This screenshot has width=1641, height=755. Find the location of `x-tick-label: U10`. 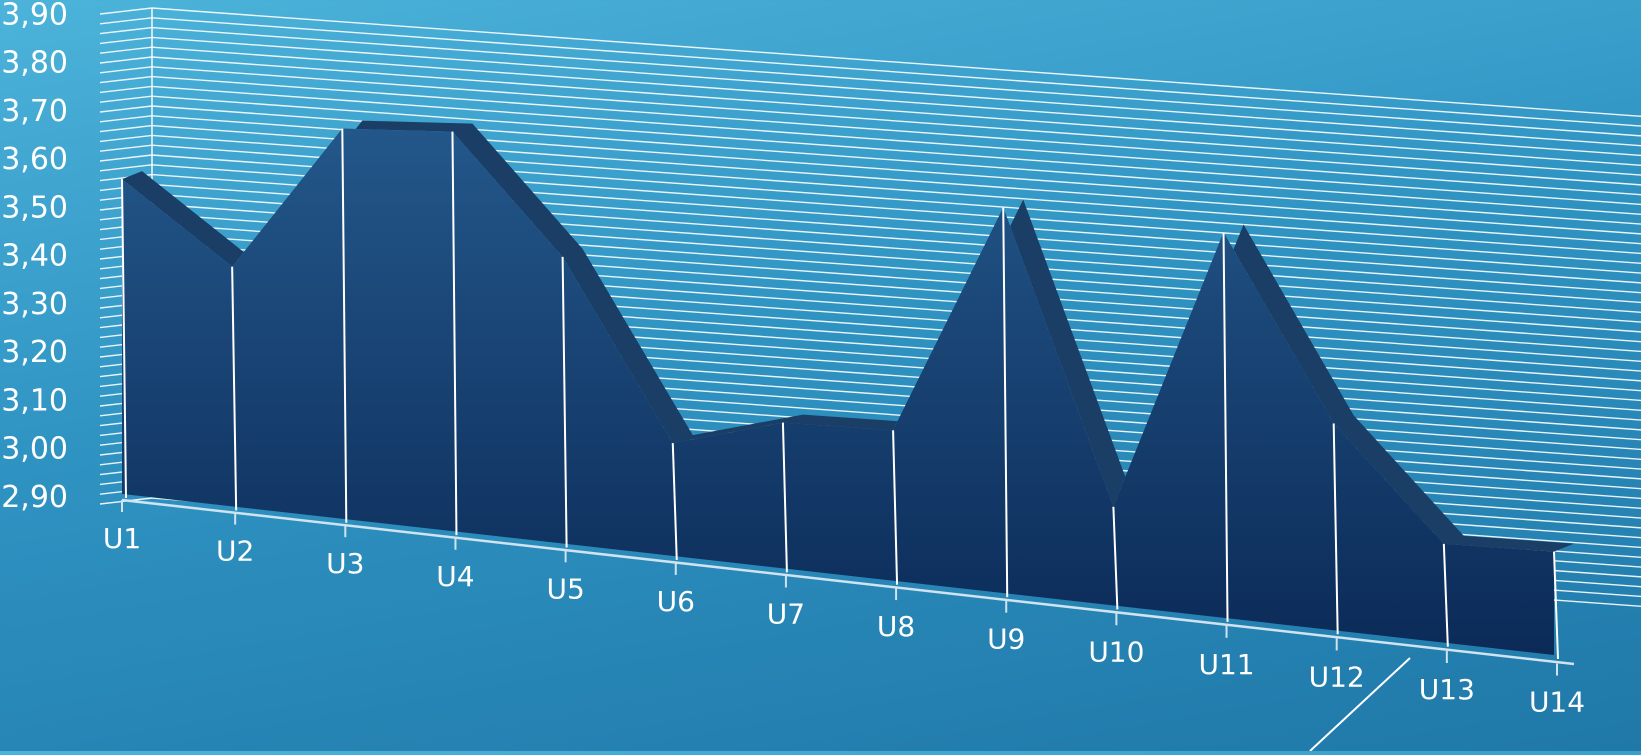

x-tick-label: U10 is located at coordinates (1116, 651).